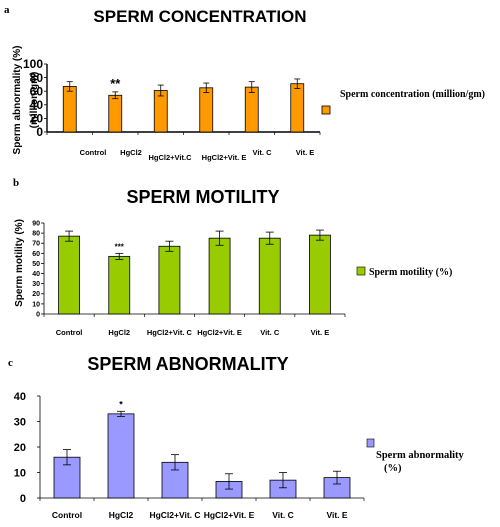 This screenshot has width=500, height=527. I want to click on panel-a-bars: **, so click(183, 104).